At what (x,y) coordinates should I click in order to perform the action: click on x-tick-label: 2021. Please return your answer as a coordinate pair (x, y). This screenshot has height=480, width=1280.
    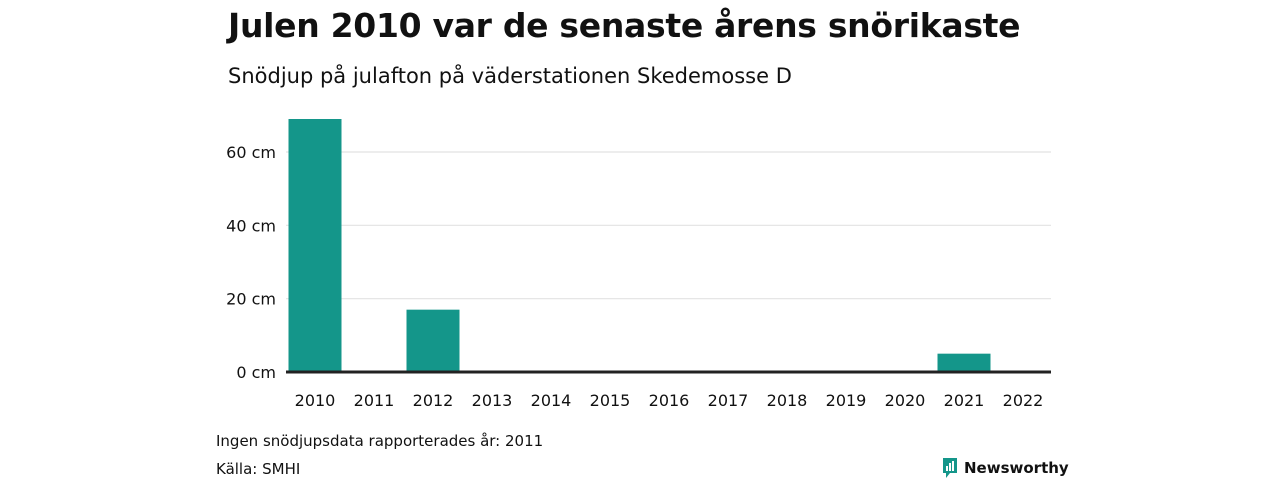
    Looking at the image, I should click on (964, 400).